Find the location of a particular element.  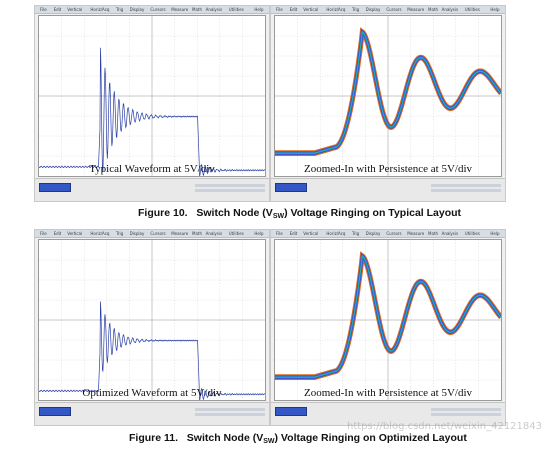

optimized-waveform-trace is located at coordinates (152, 350).